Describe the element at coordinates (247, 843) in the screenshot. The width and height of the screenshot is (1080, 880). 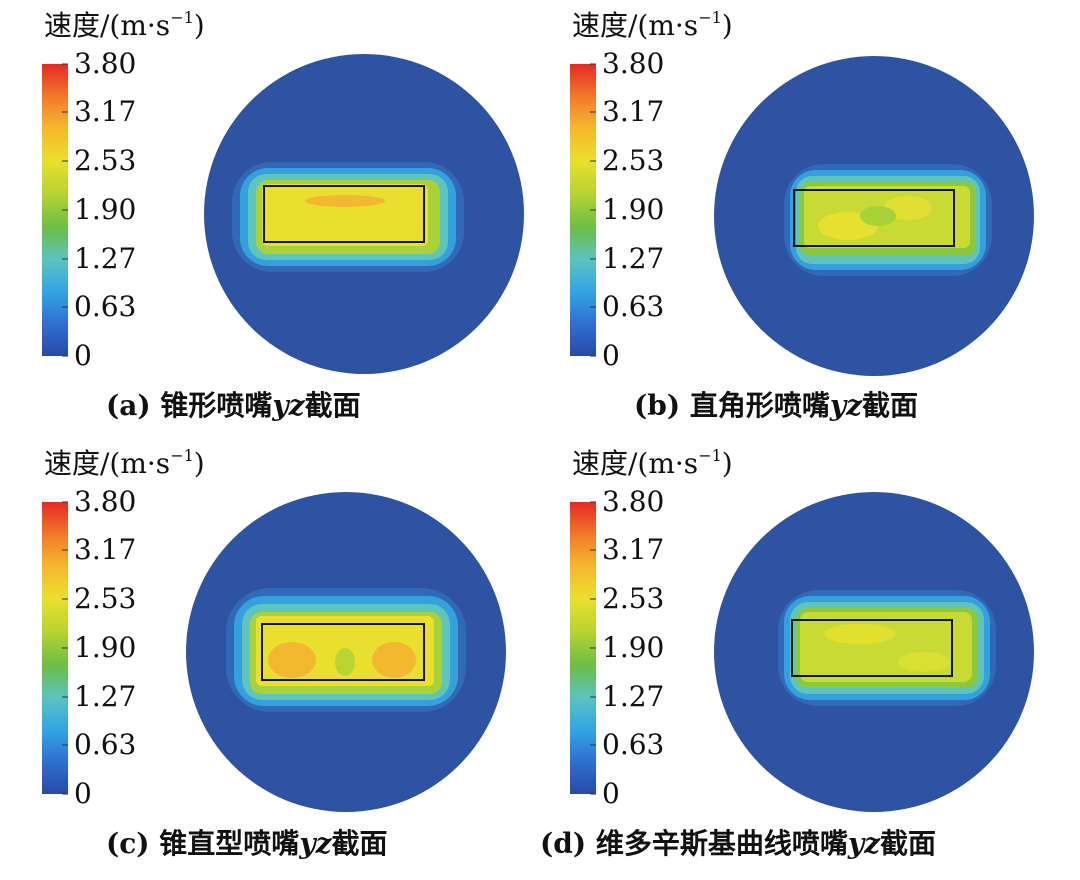
I see `panel-caption: (c) 锥直型喷嘴yz截面` at that location.